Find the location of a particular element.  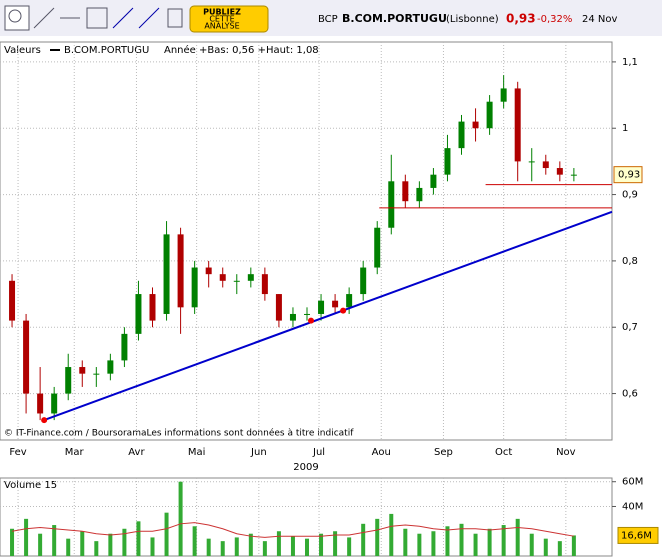

toolbar is located at coordinates (331, 18).